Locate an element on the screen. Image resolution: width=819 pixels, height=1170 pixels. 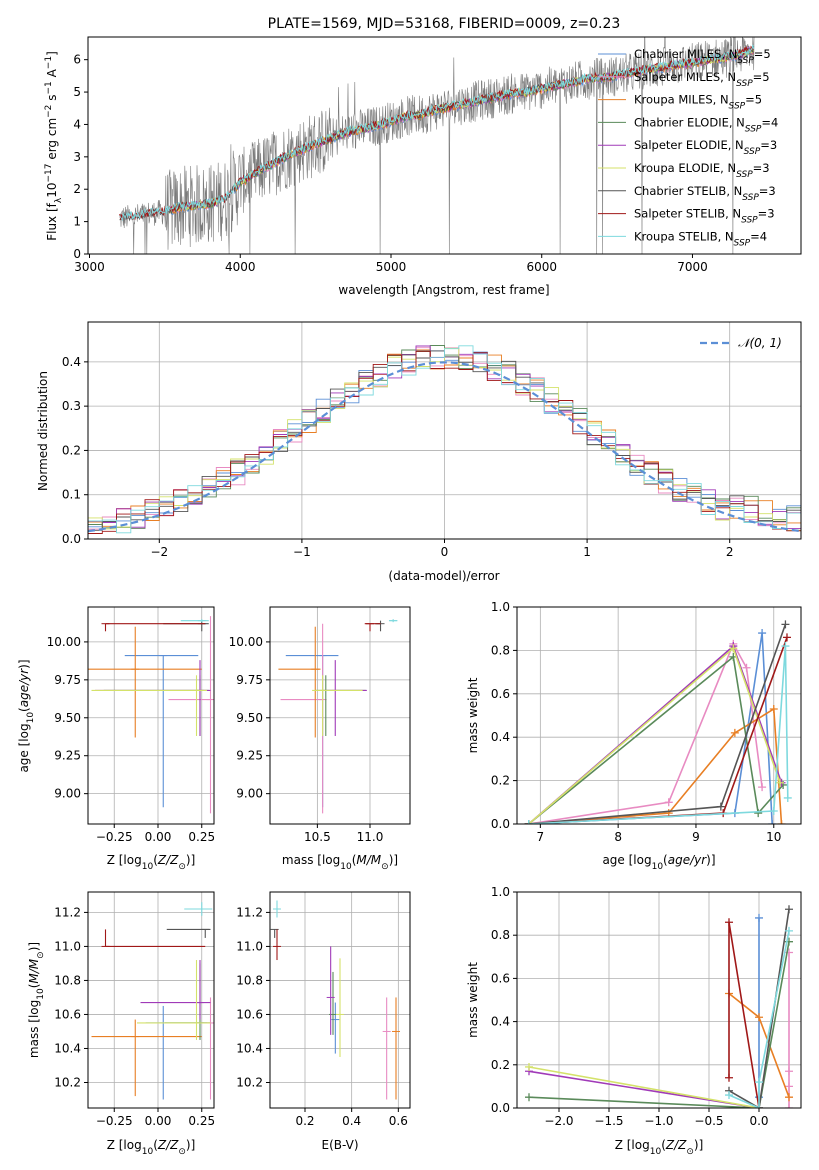
y-tick-label: 10.8 is located at coordinates (249, 980).